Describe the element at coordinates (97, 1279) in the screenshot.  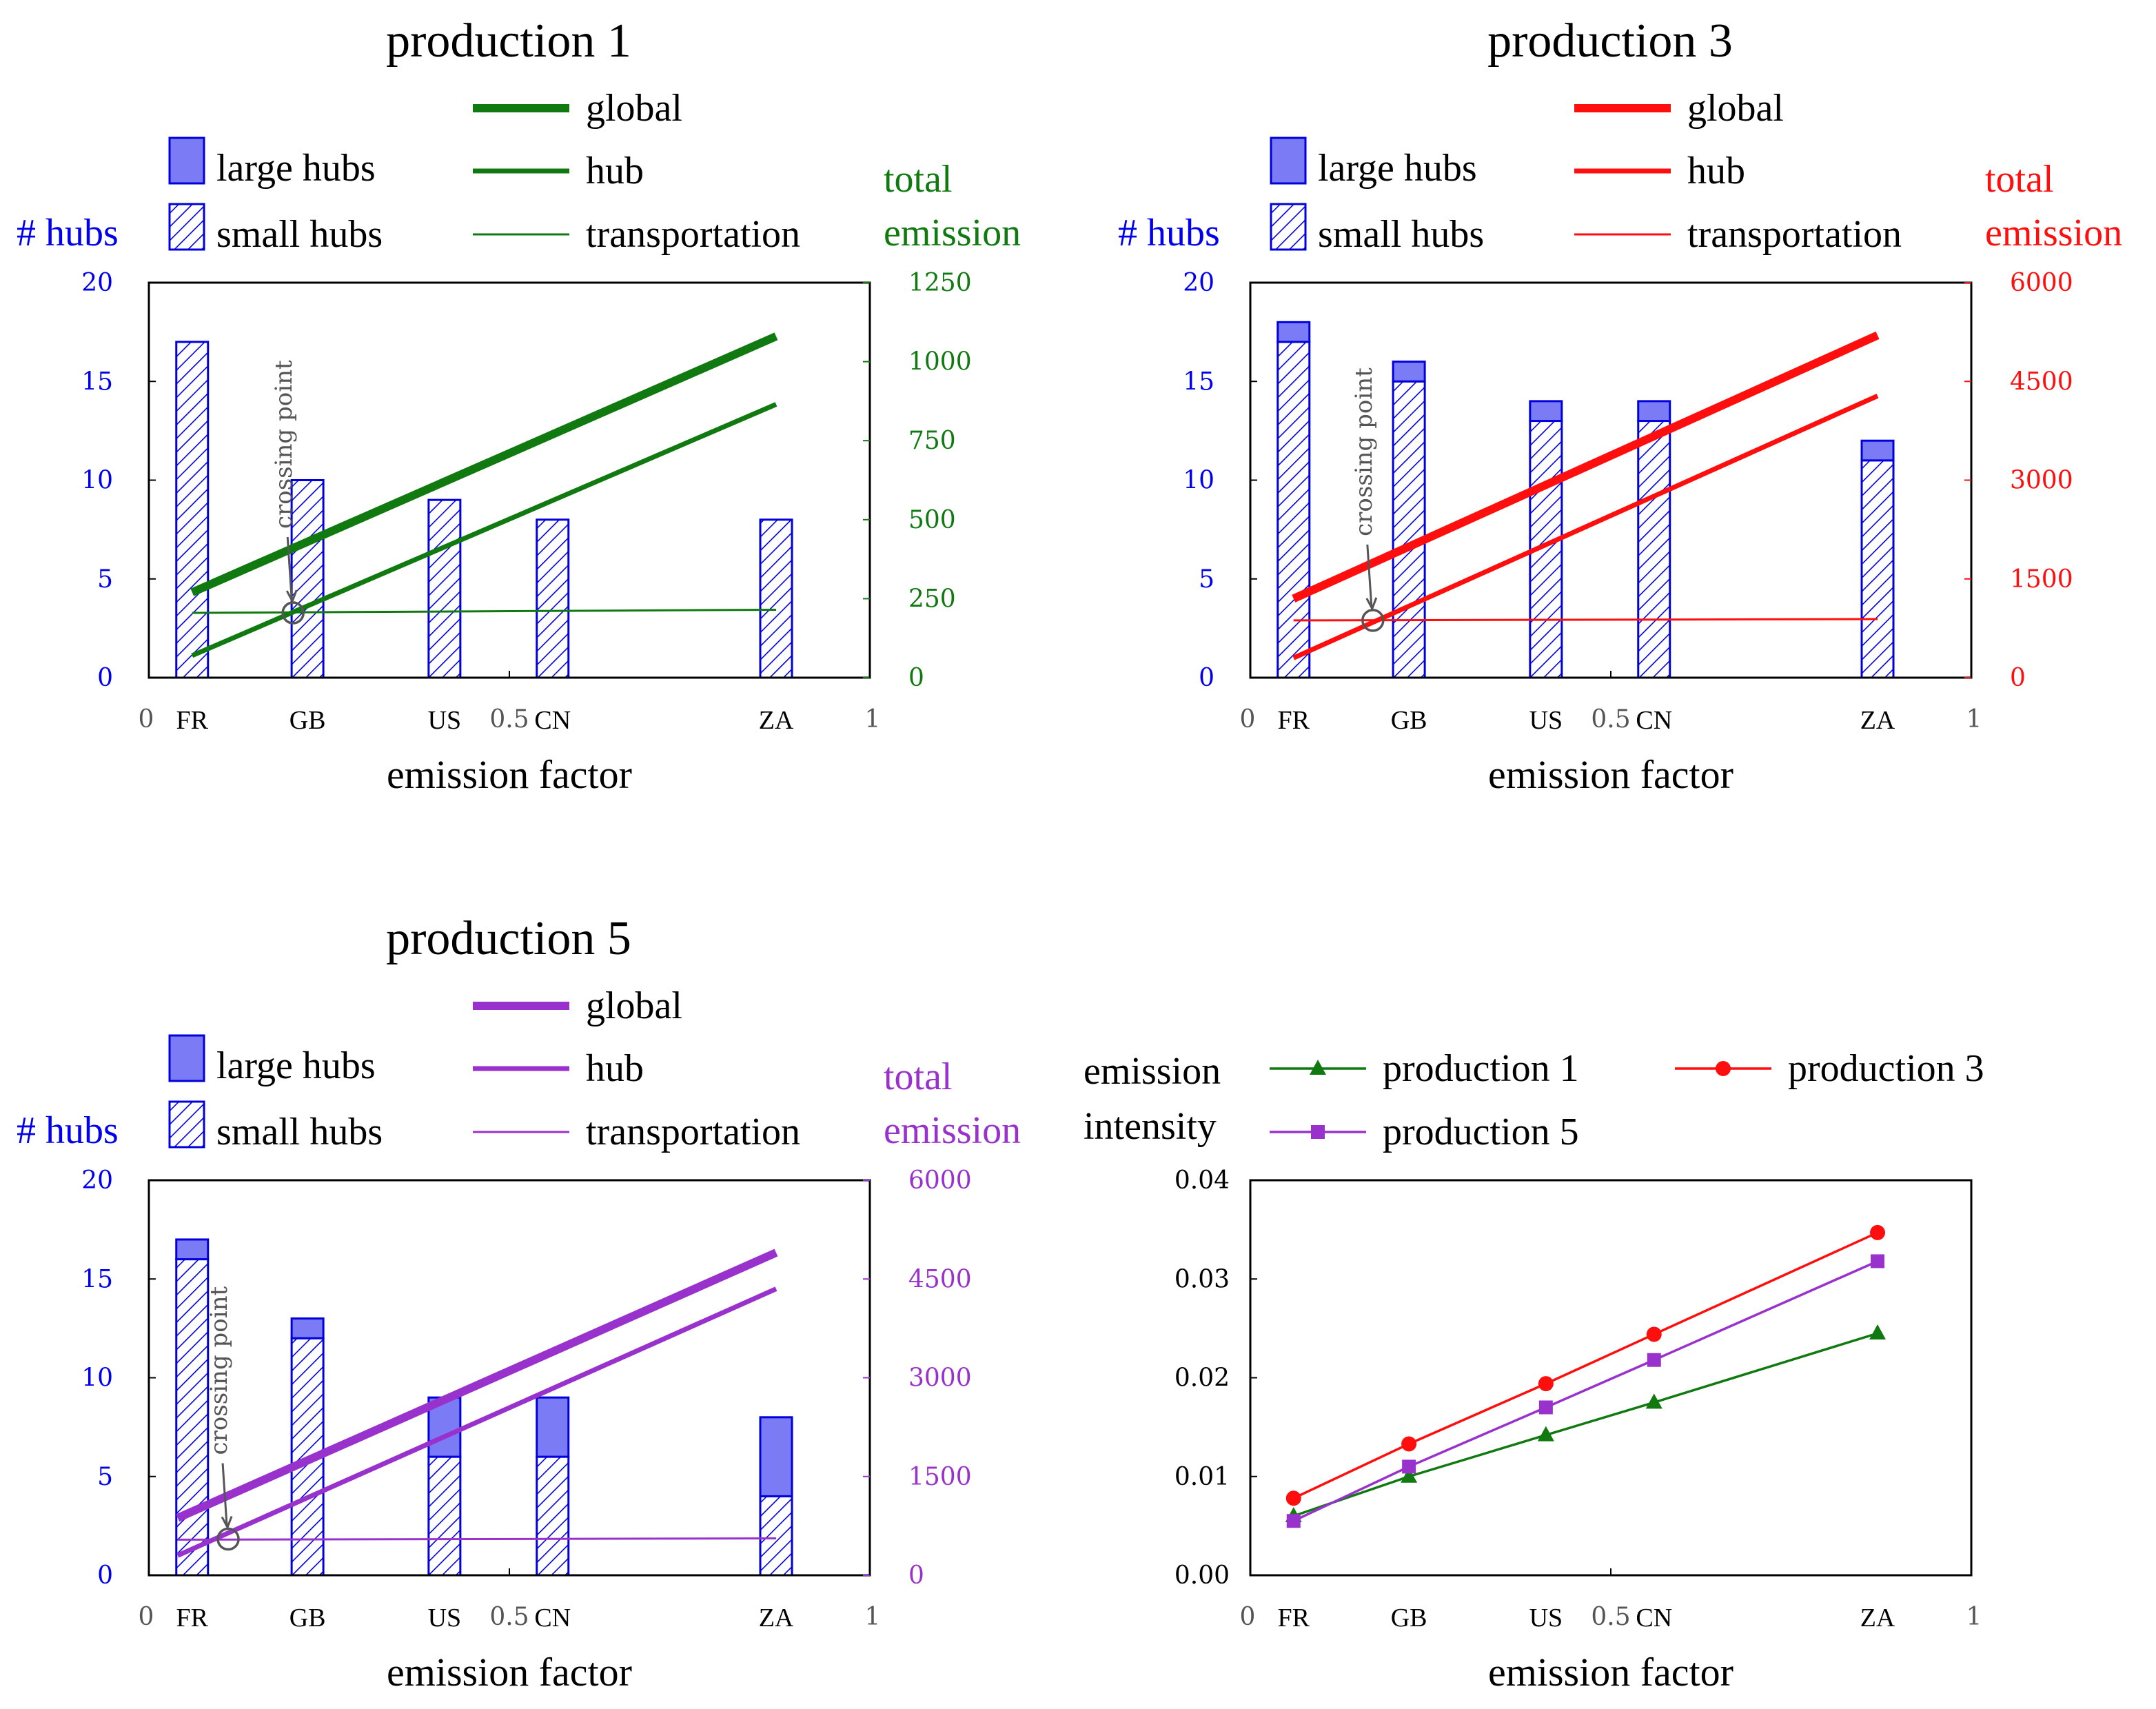
I see `left-tick-label: 15` at that location.